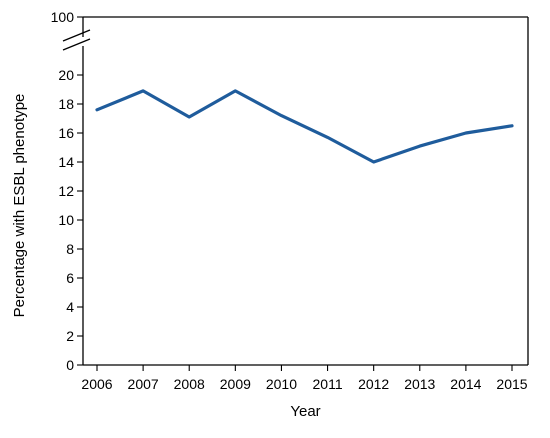 The image size is (550, 438). What do you see at coordinates (66, 133) in the screenshot?
I see `y-tick-label-16: 16` at bounding box center [66, 133].